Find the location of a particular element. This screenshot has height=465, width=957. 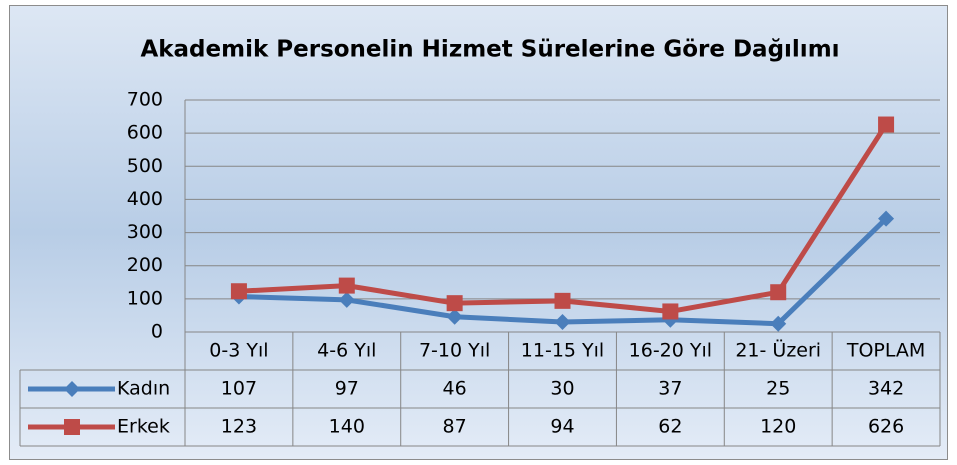

y-tick-label: 400 is located at coordinates (145, 199).